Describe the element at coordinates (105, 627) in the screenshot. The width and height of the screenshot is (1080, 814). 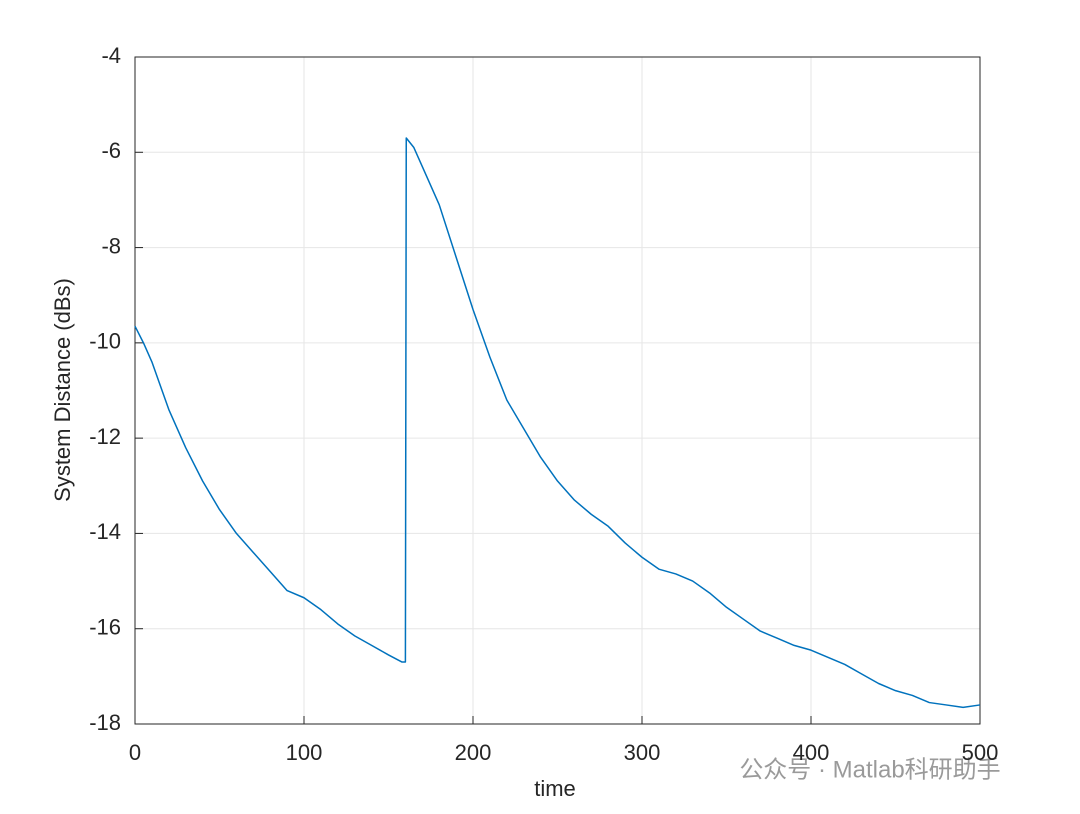
I see `y-tick-label: -16` at that location.